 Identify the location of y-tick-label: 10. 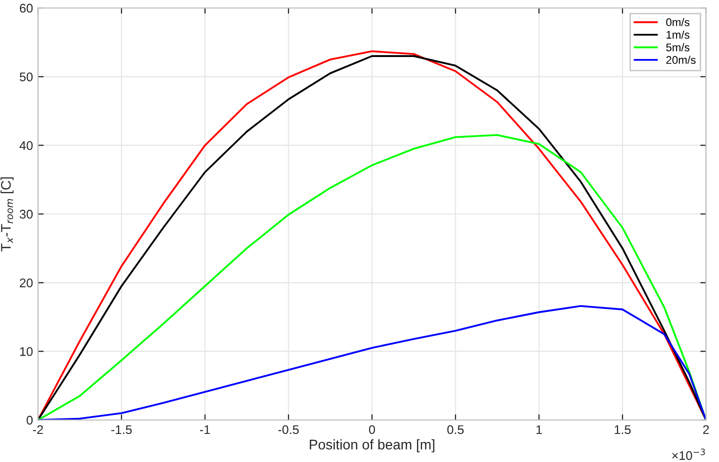
(26, 351).